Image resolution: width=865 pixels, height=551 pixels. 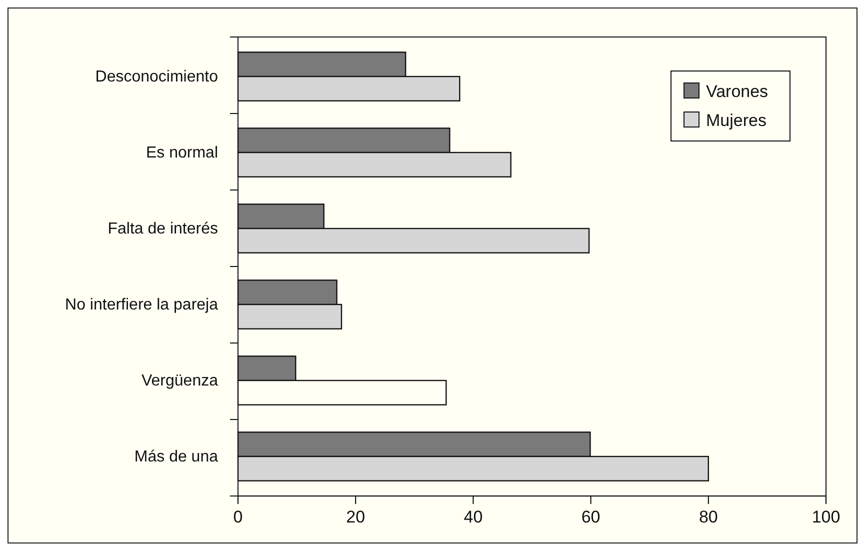 I want to click on y-tick-label: No interfiere la pareja, so click(x=141, y=305).